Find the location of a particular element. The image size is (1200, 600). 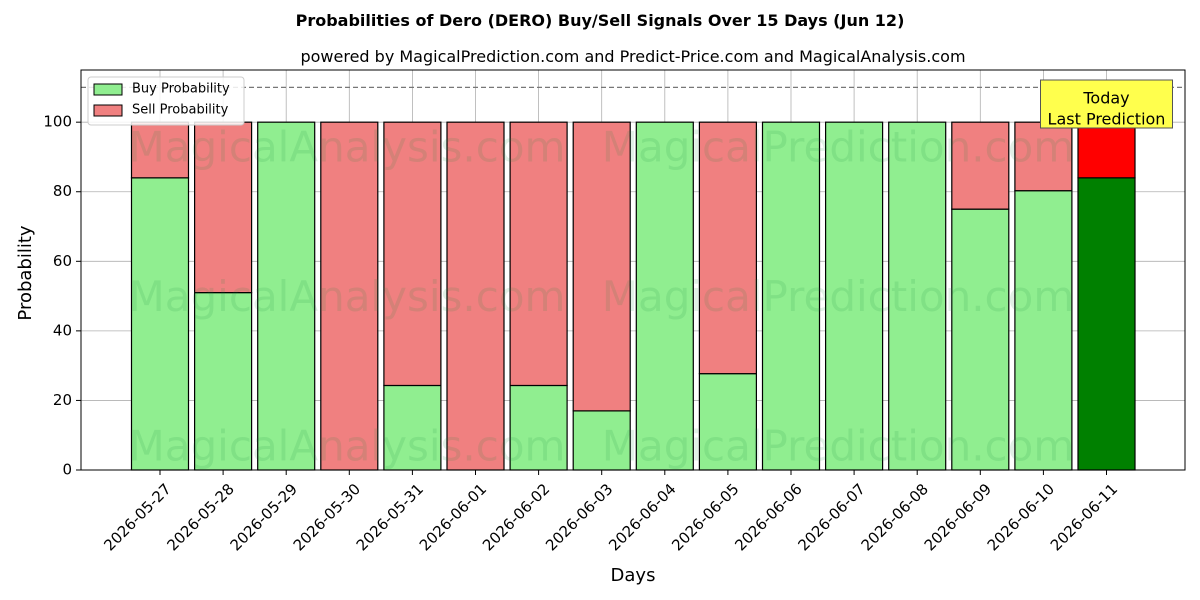

x-tick-label: 2026-05-28 is located at coordinates (200, 517).